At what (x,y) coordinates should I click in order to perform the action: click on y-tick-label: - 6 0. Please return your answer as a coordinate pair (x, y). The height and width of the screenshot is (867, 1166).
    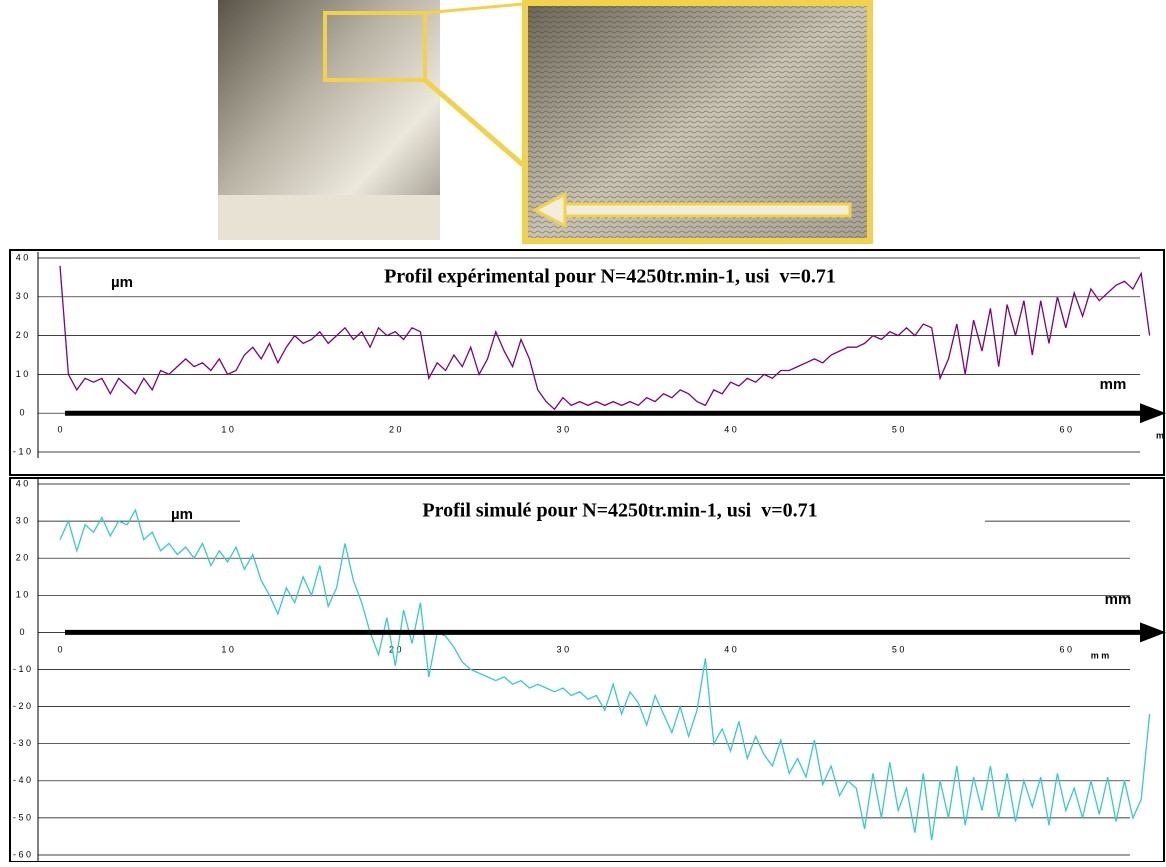
    Looking at the image, I should click on (22, 854).